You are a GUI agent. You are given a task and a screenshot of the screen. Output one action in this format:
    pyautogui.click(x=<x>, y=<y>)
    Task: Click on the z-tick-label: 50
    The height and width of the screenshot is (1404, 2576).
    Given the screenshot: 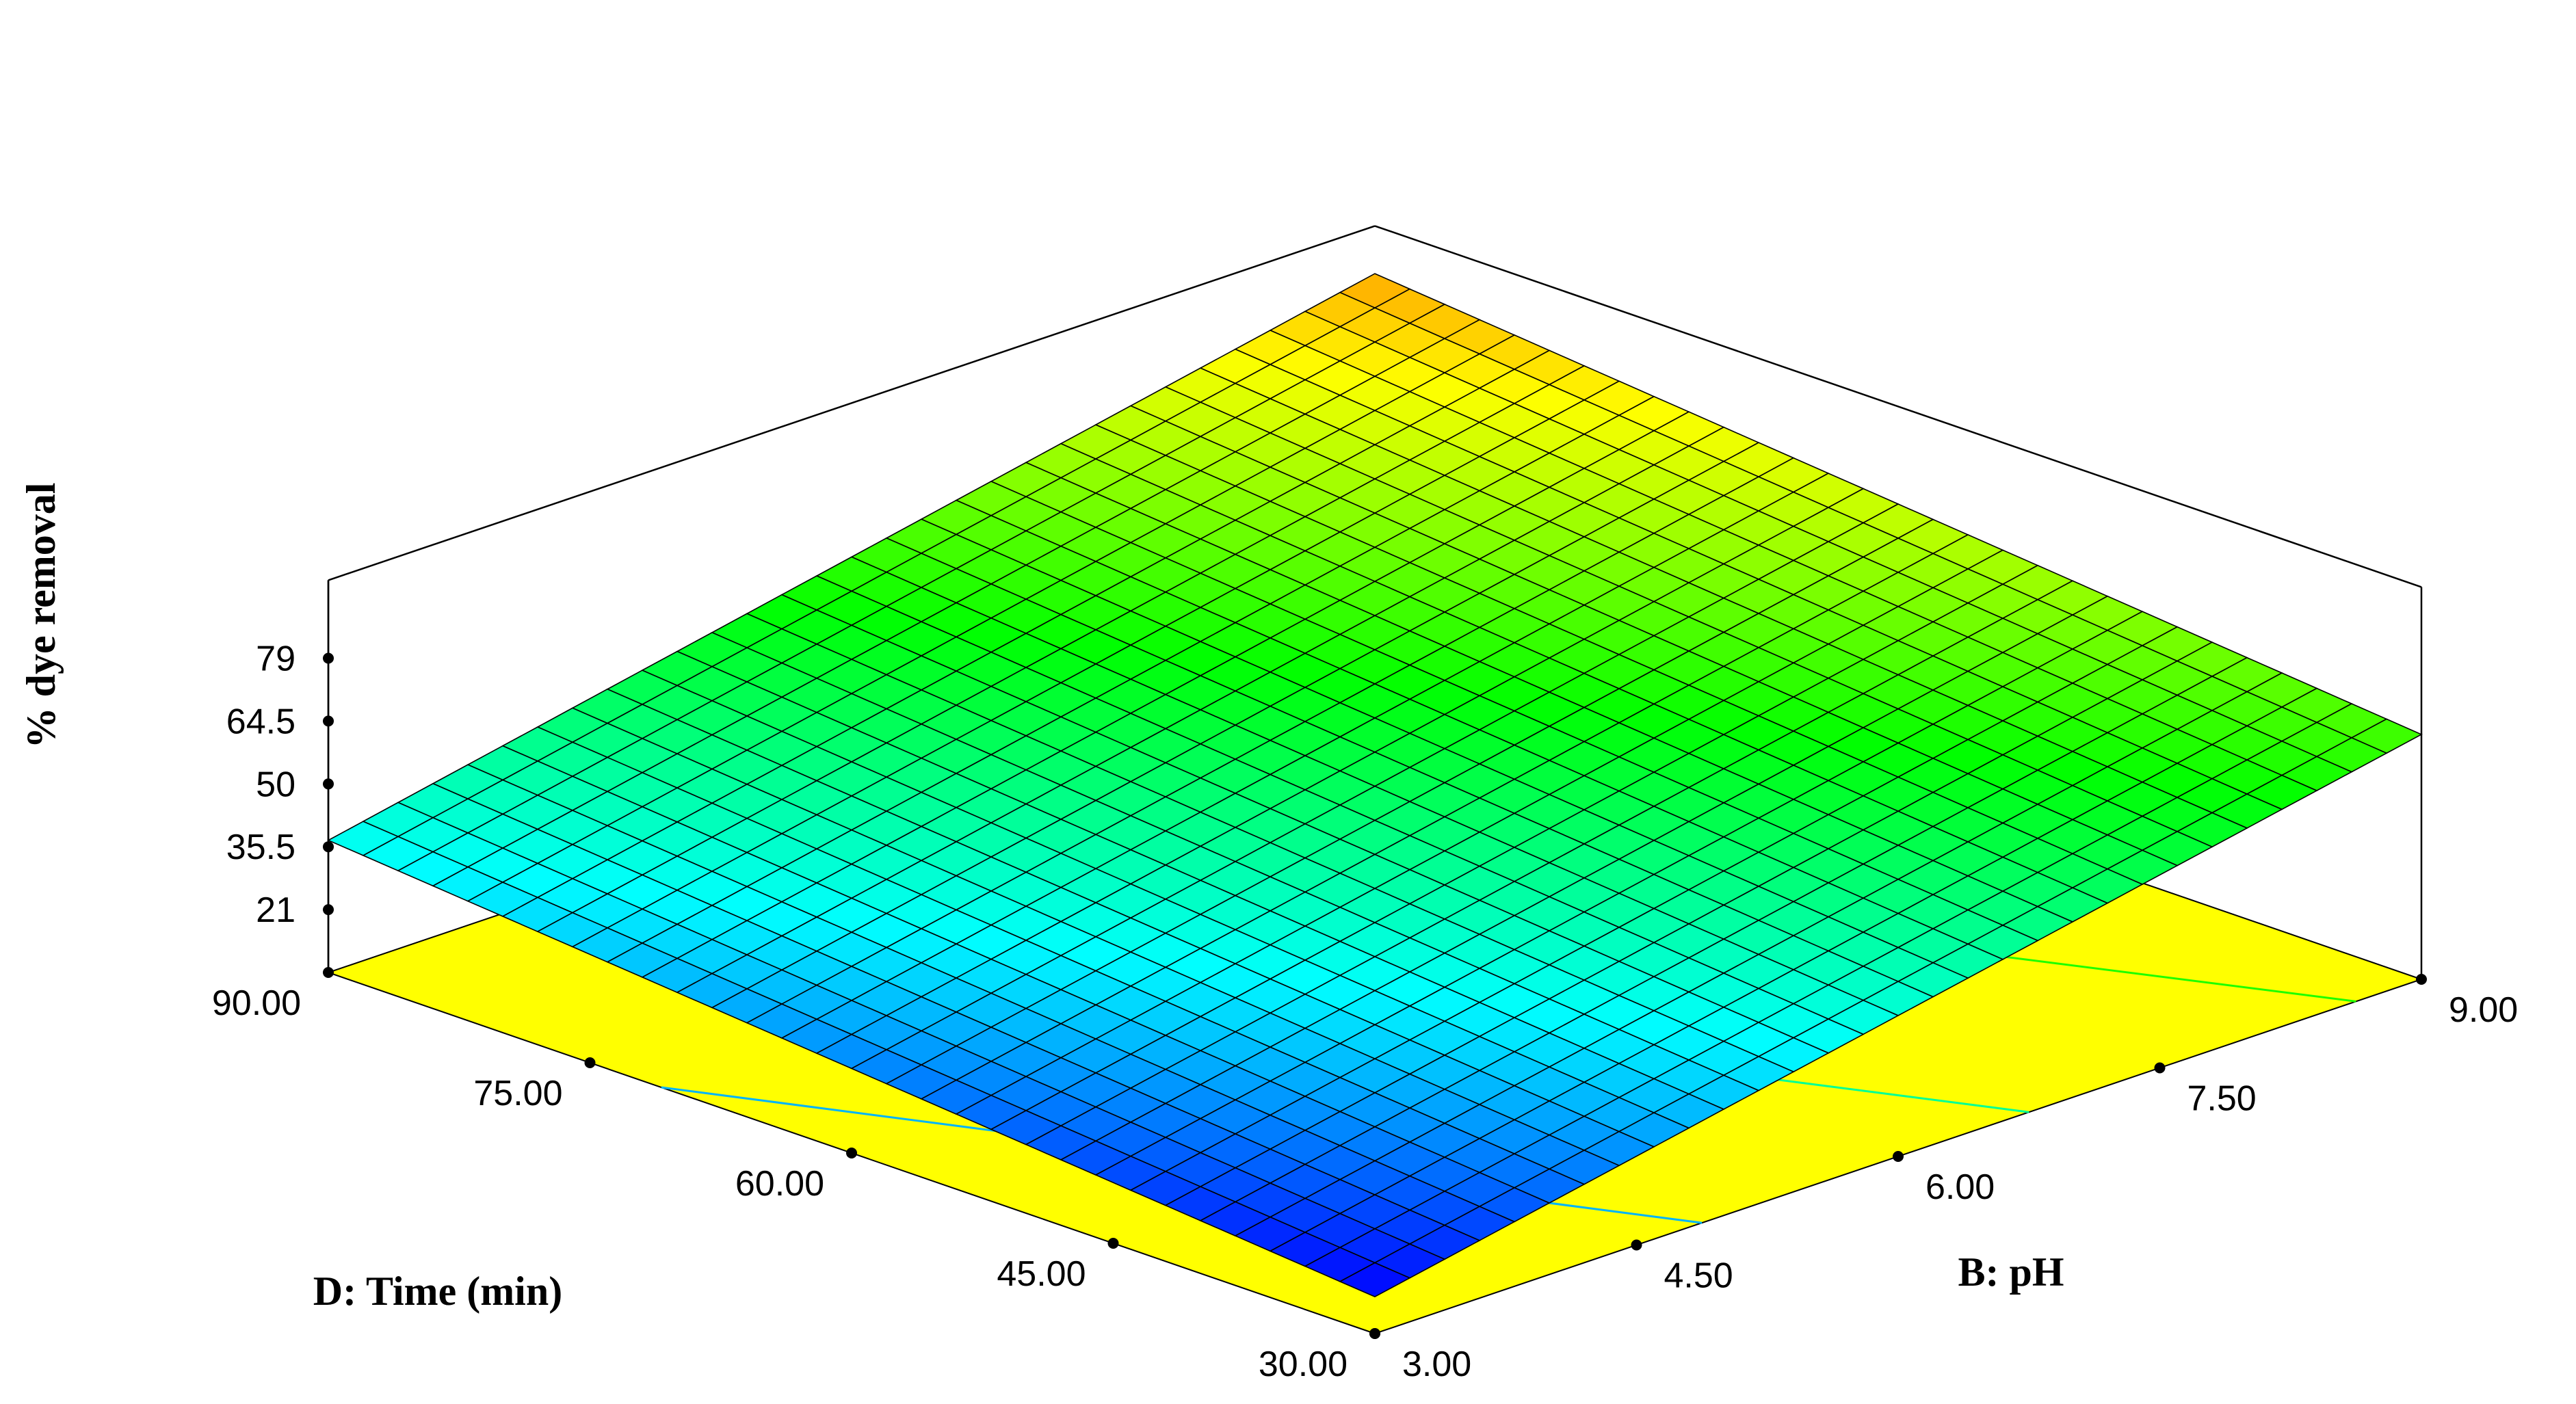 What is the action you would take?
    pyautogui.click(x=275, y=785)
    